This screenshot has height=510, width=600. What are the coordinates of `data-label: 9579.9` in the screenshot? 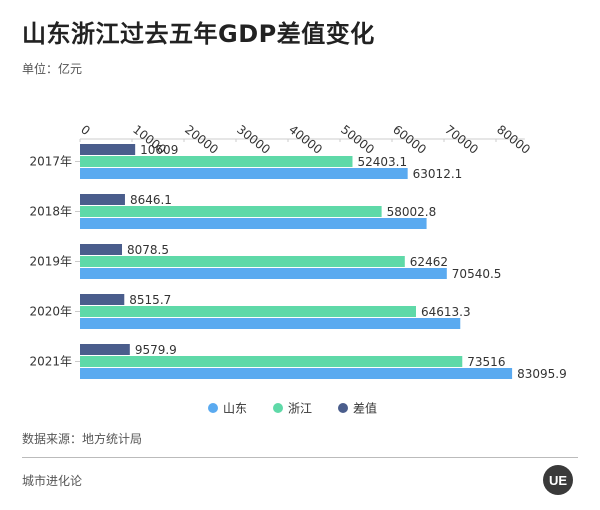 It's located at (156, 350).